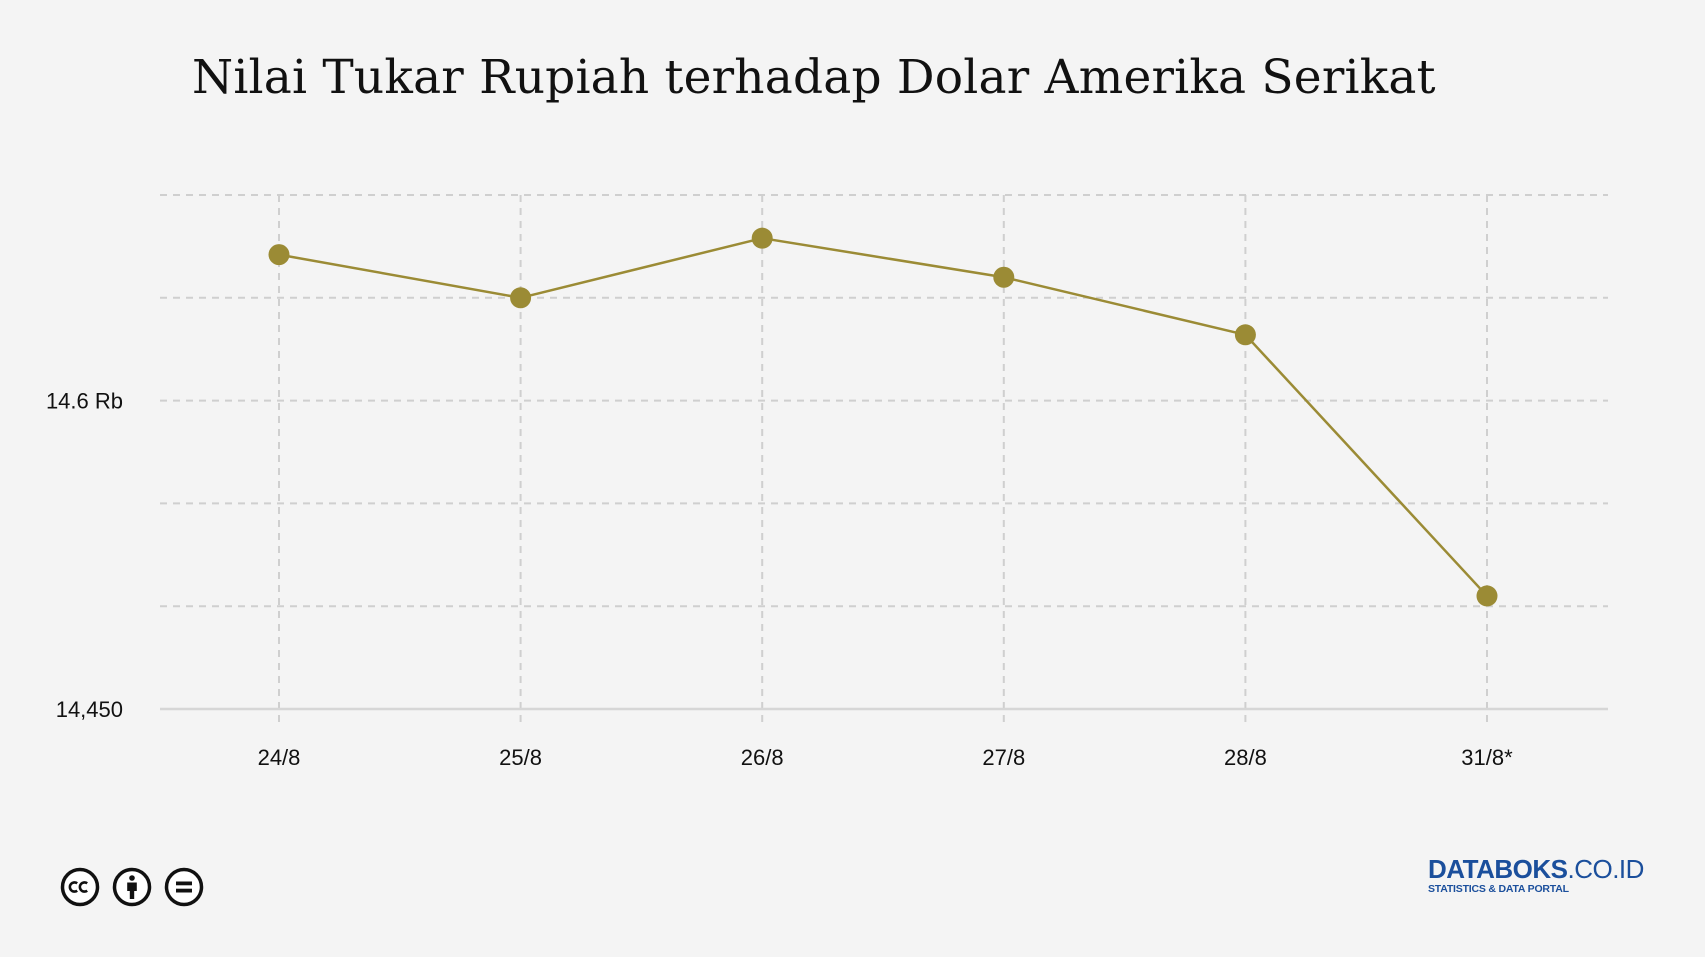  Describe the element at coordinates (1487, 757) in the screenshot. I see `x-tick-label: 31/8*` at that location.